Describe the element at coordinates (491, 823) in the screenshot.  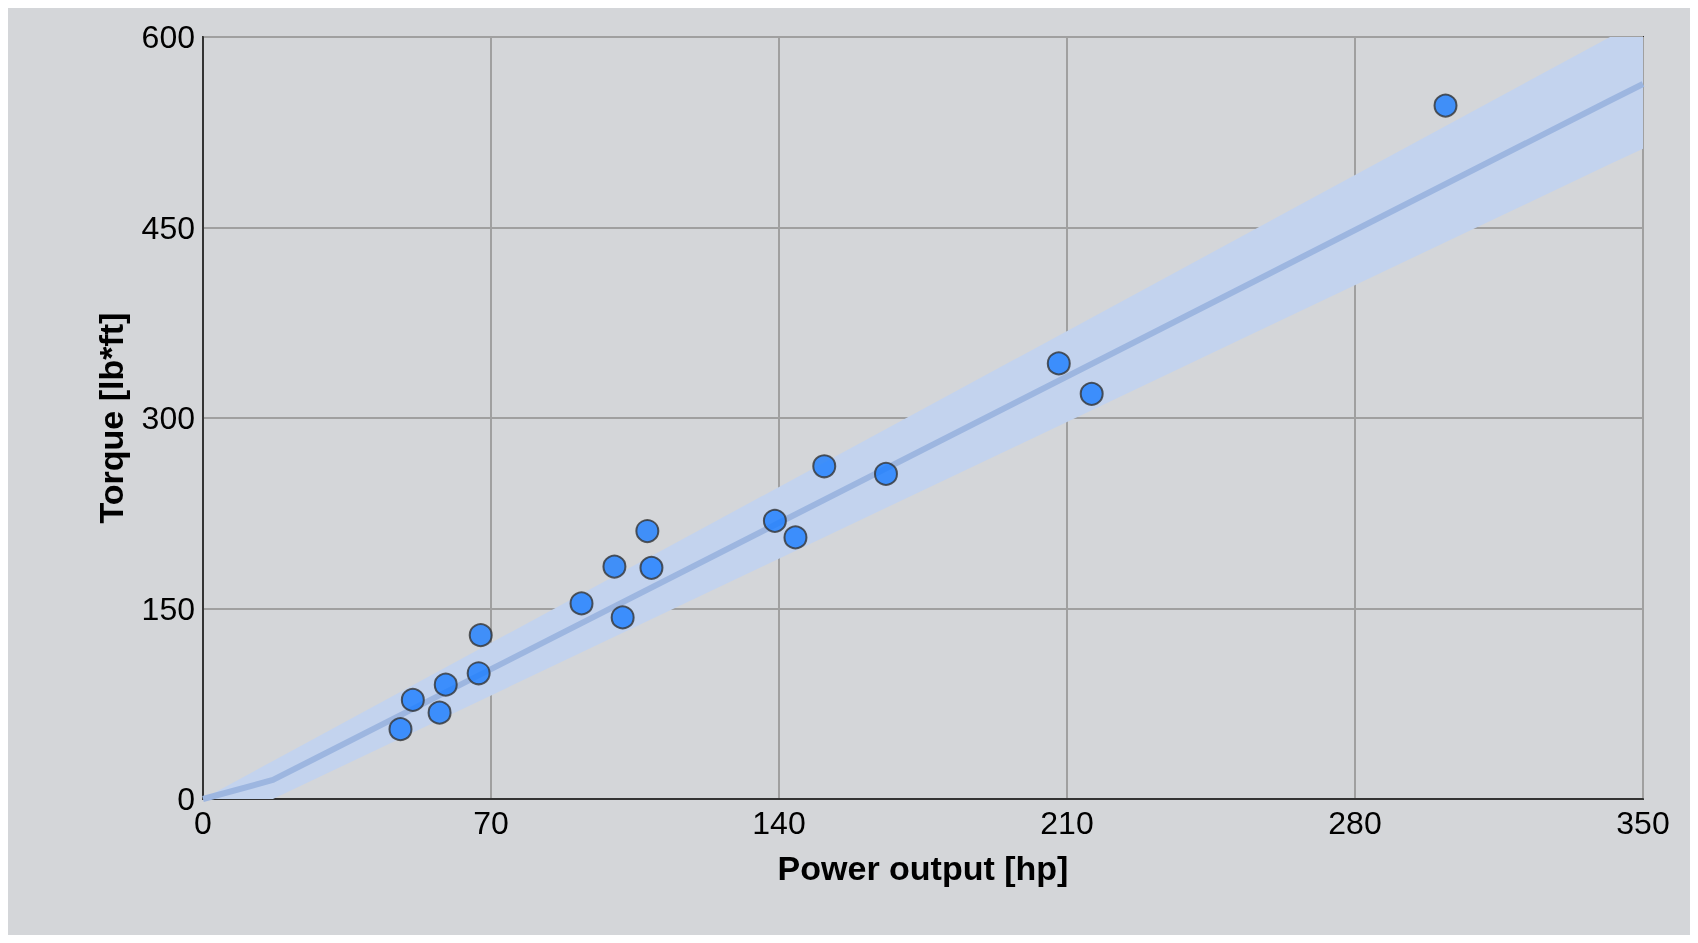
I see `x-tick-label: 70` at that location.